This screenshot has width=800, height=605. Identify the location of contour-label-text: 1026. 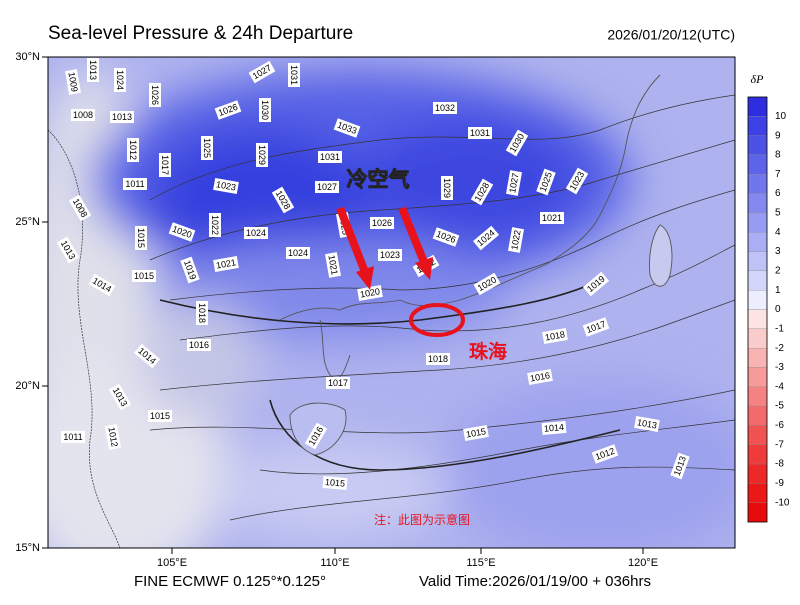
(155, 95).